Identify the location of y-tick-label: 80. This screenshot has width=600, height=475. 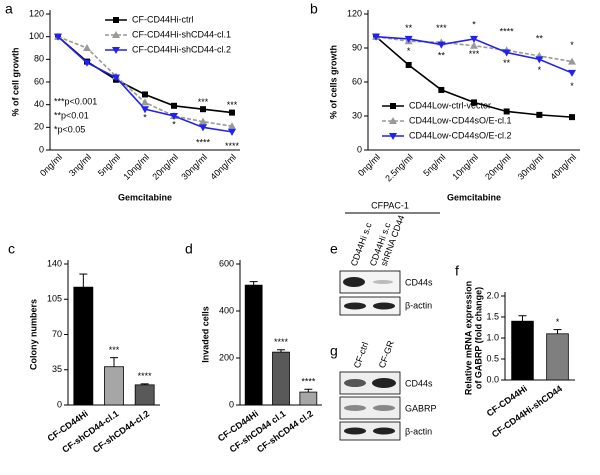
(39, 59).